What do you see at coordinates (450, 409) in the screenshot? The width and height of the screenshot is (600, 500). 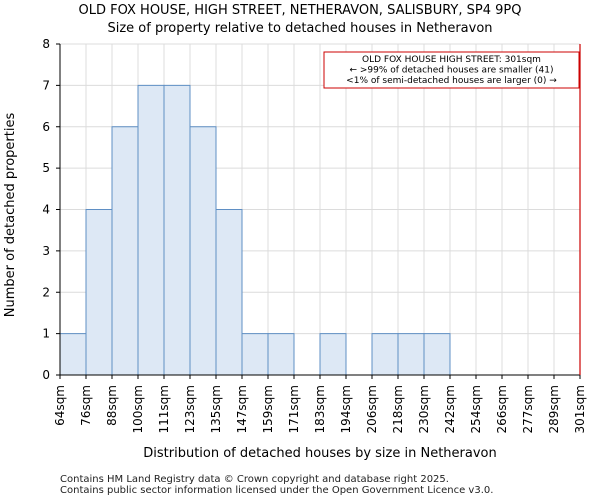 I see `x-tick-label-242sqm: 242sqm` at bounding box center [450, 409].